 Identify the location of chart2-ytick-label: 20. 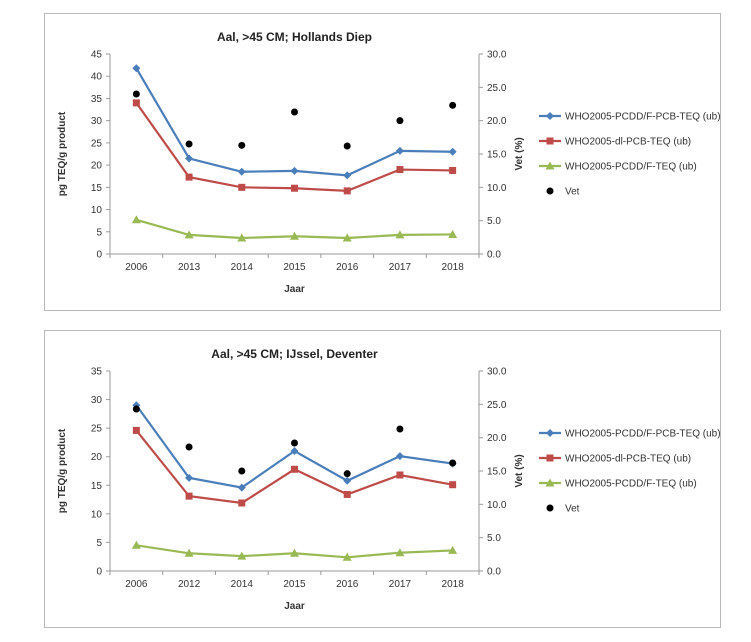
(97, 457).